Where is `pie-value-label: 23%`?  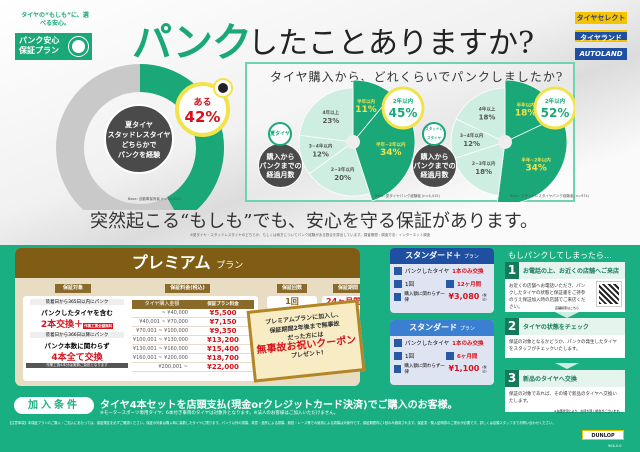
pie-value-label: 23% is located at coordinates (330, 121).